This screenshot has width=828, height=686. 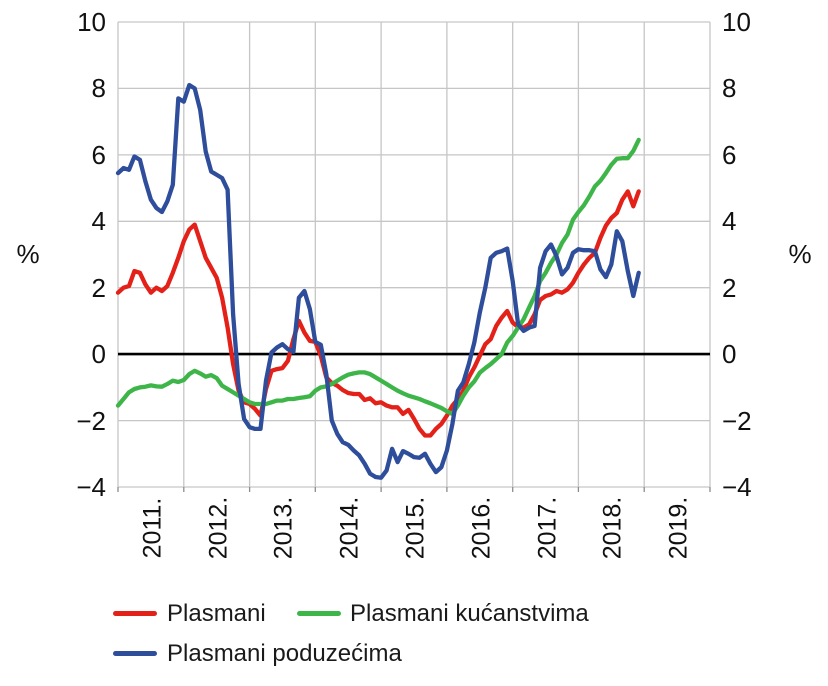 What do you see at coordinates (28, 254) in the screenshot?
I see `y-axis-unit-label-left: %` at bounding box center [28, 254].